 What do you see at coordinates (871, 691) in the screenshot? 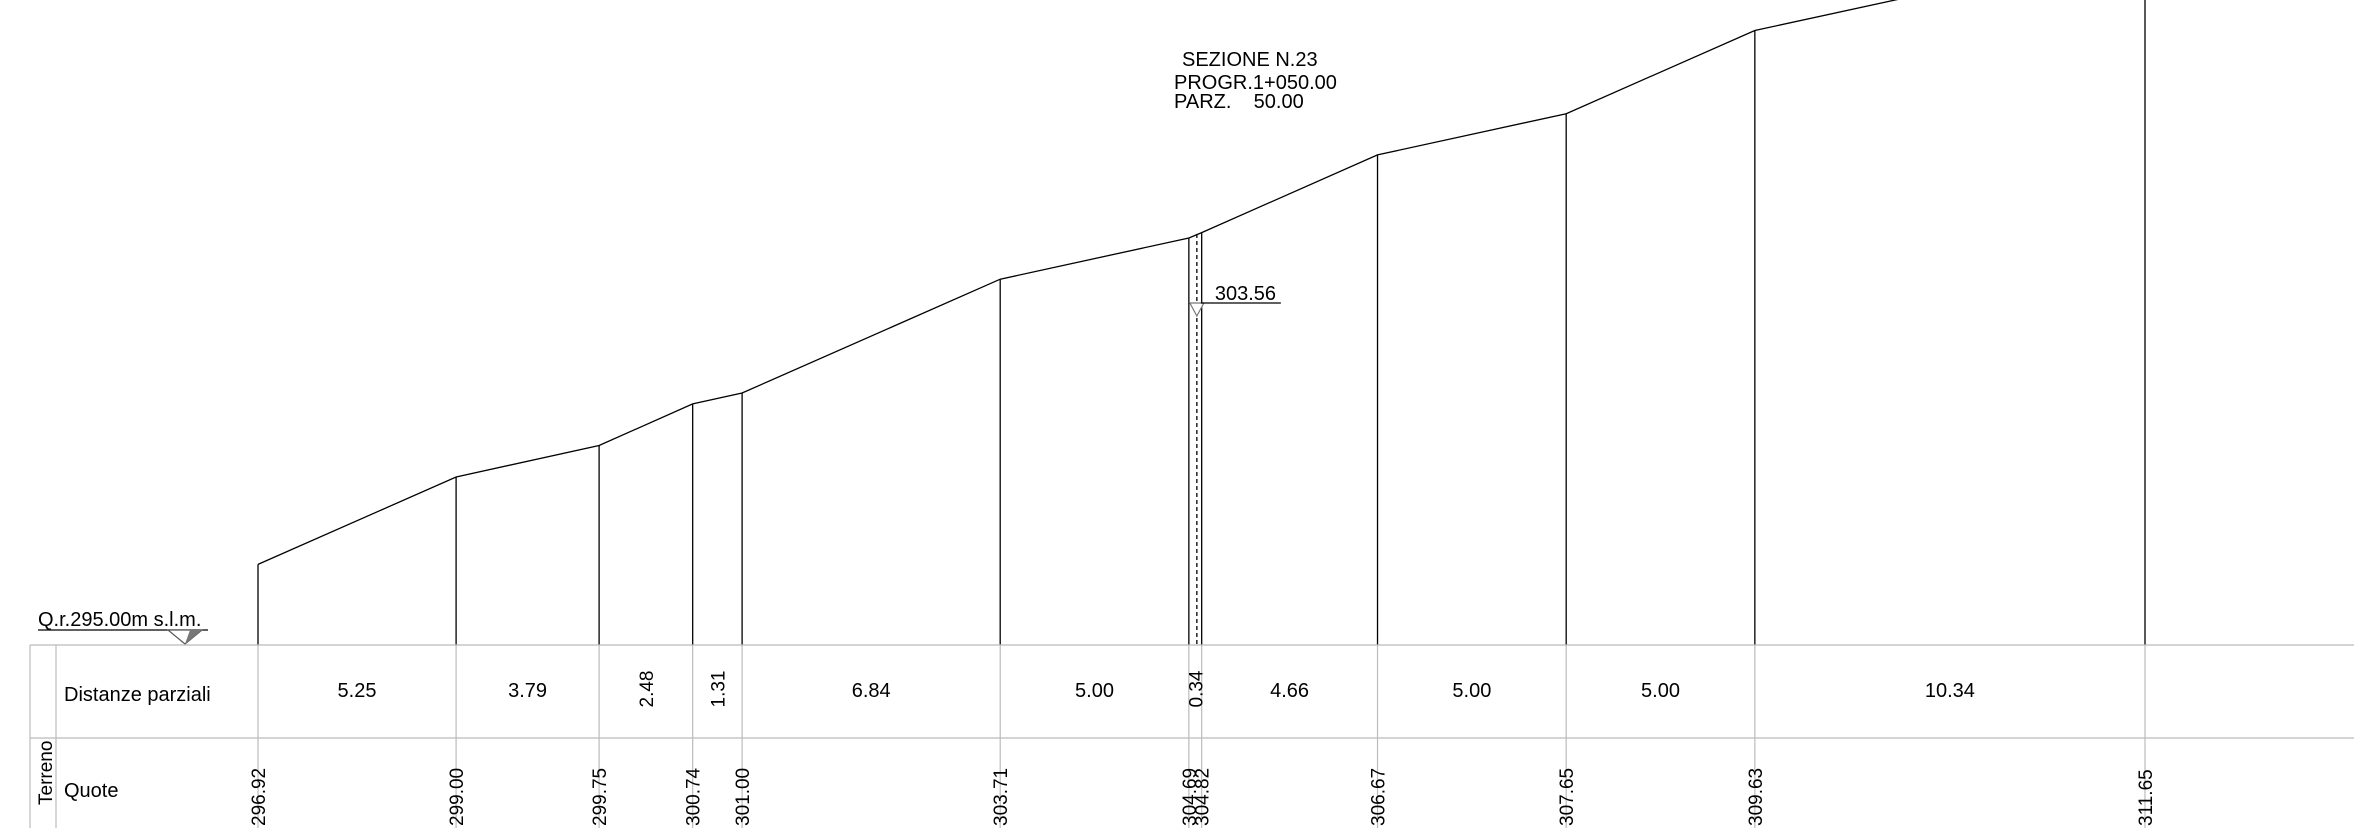
I see `partial-distance-value: 6.84` at bounding box center [871, 691].